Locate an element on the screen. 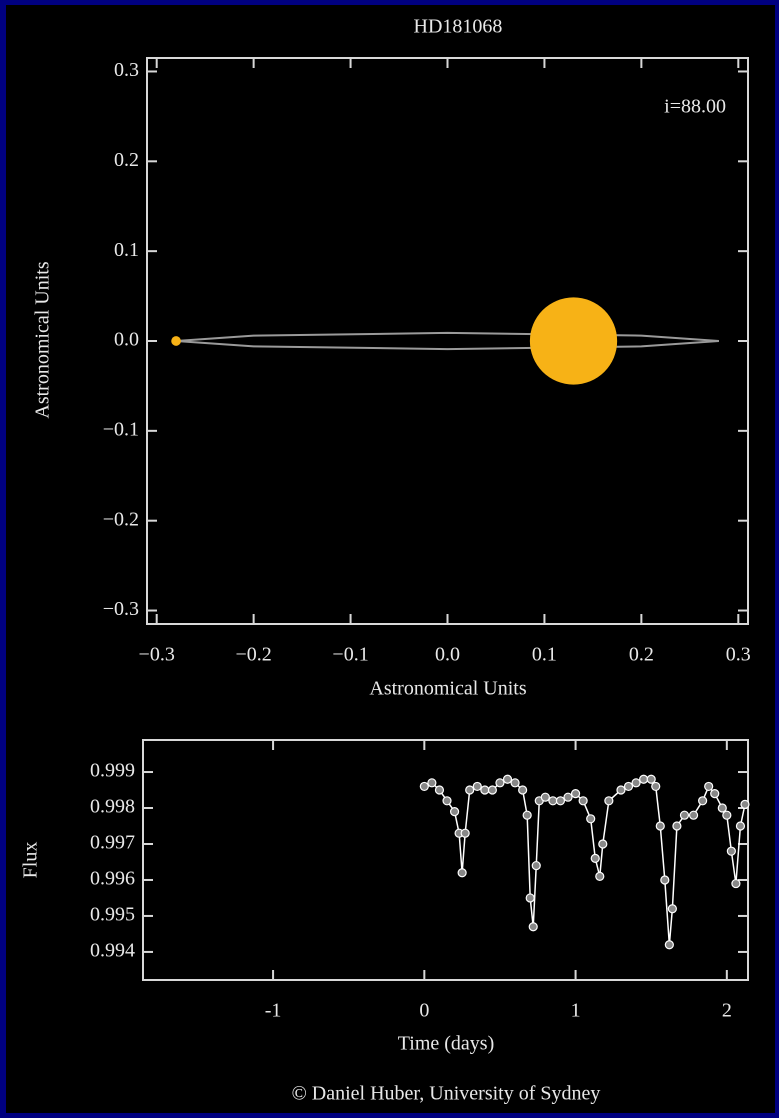 Image resolution: width=779 pixels, height=1118 pixels. annotation: i=88.00 is located at coordinates (695, 107).